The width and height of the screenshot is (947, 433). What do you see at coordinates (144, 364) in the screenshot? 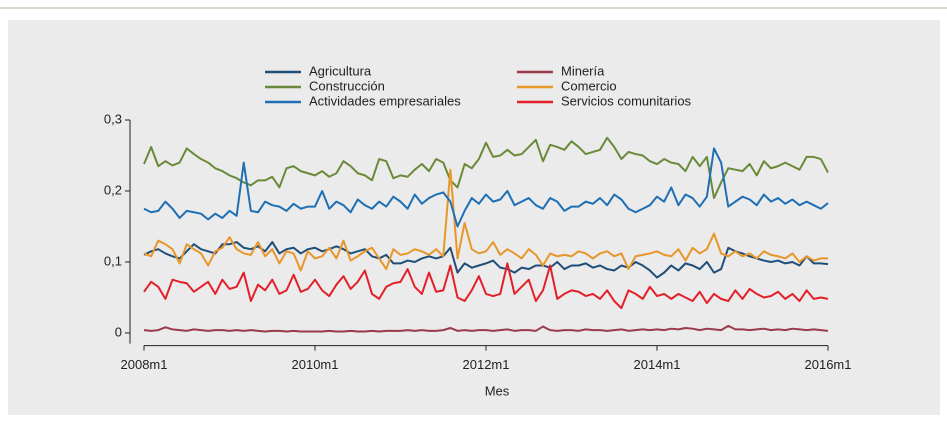
I see `x-tick-label: 2008m1` at bounding box center [144, 364].